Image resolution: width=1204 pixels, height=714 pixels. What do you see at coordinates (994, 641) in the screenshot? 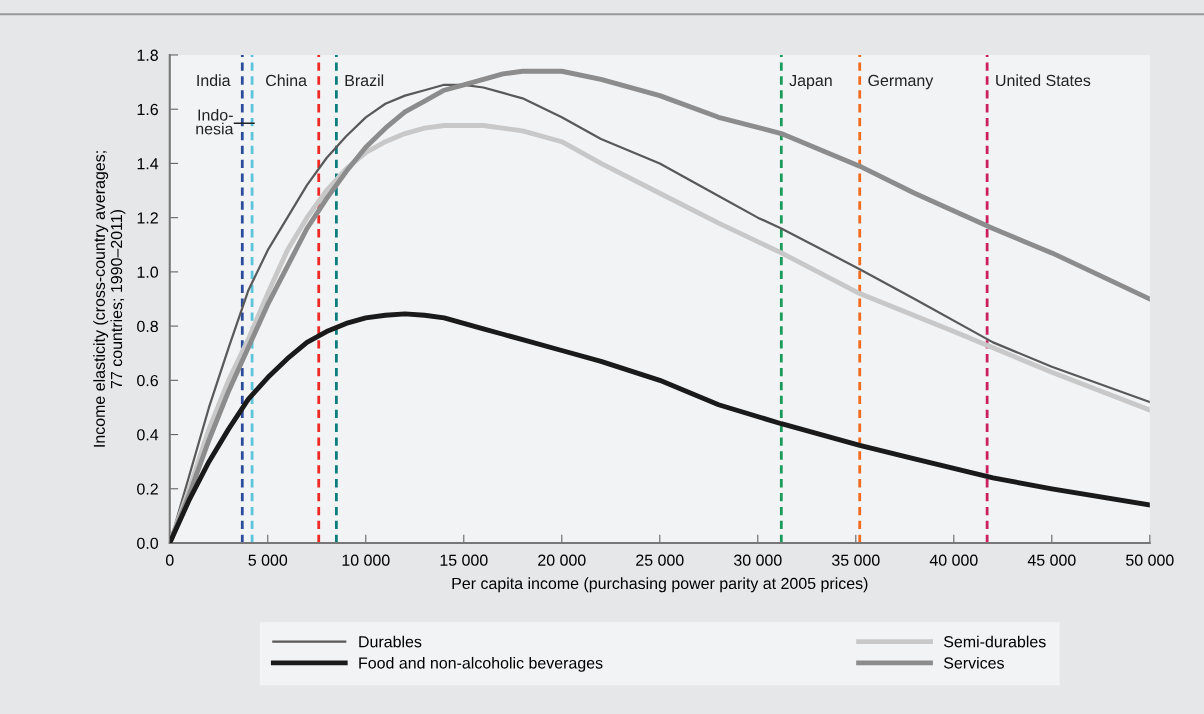
I see `legend-label: Semi-durables` at bounding box center [994, 641].